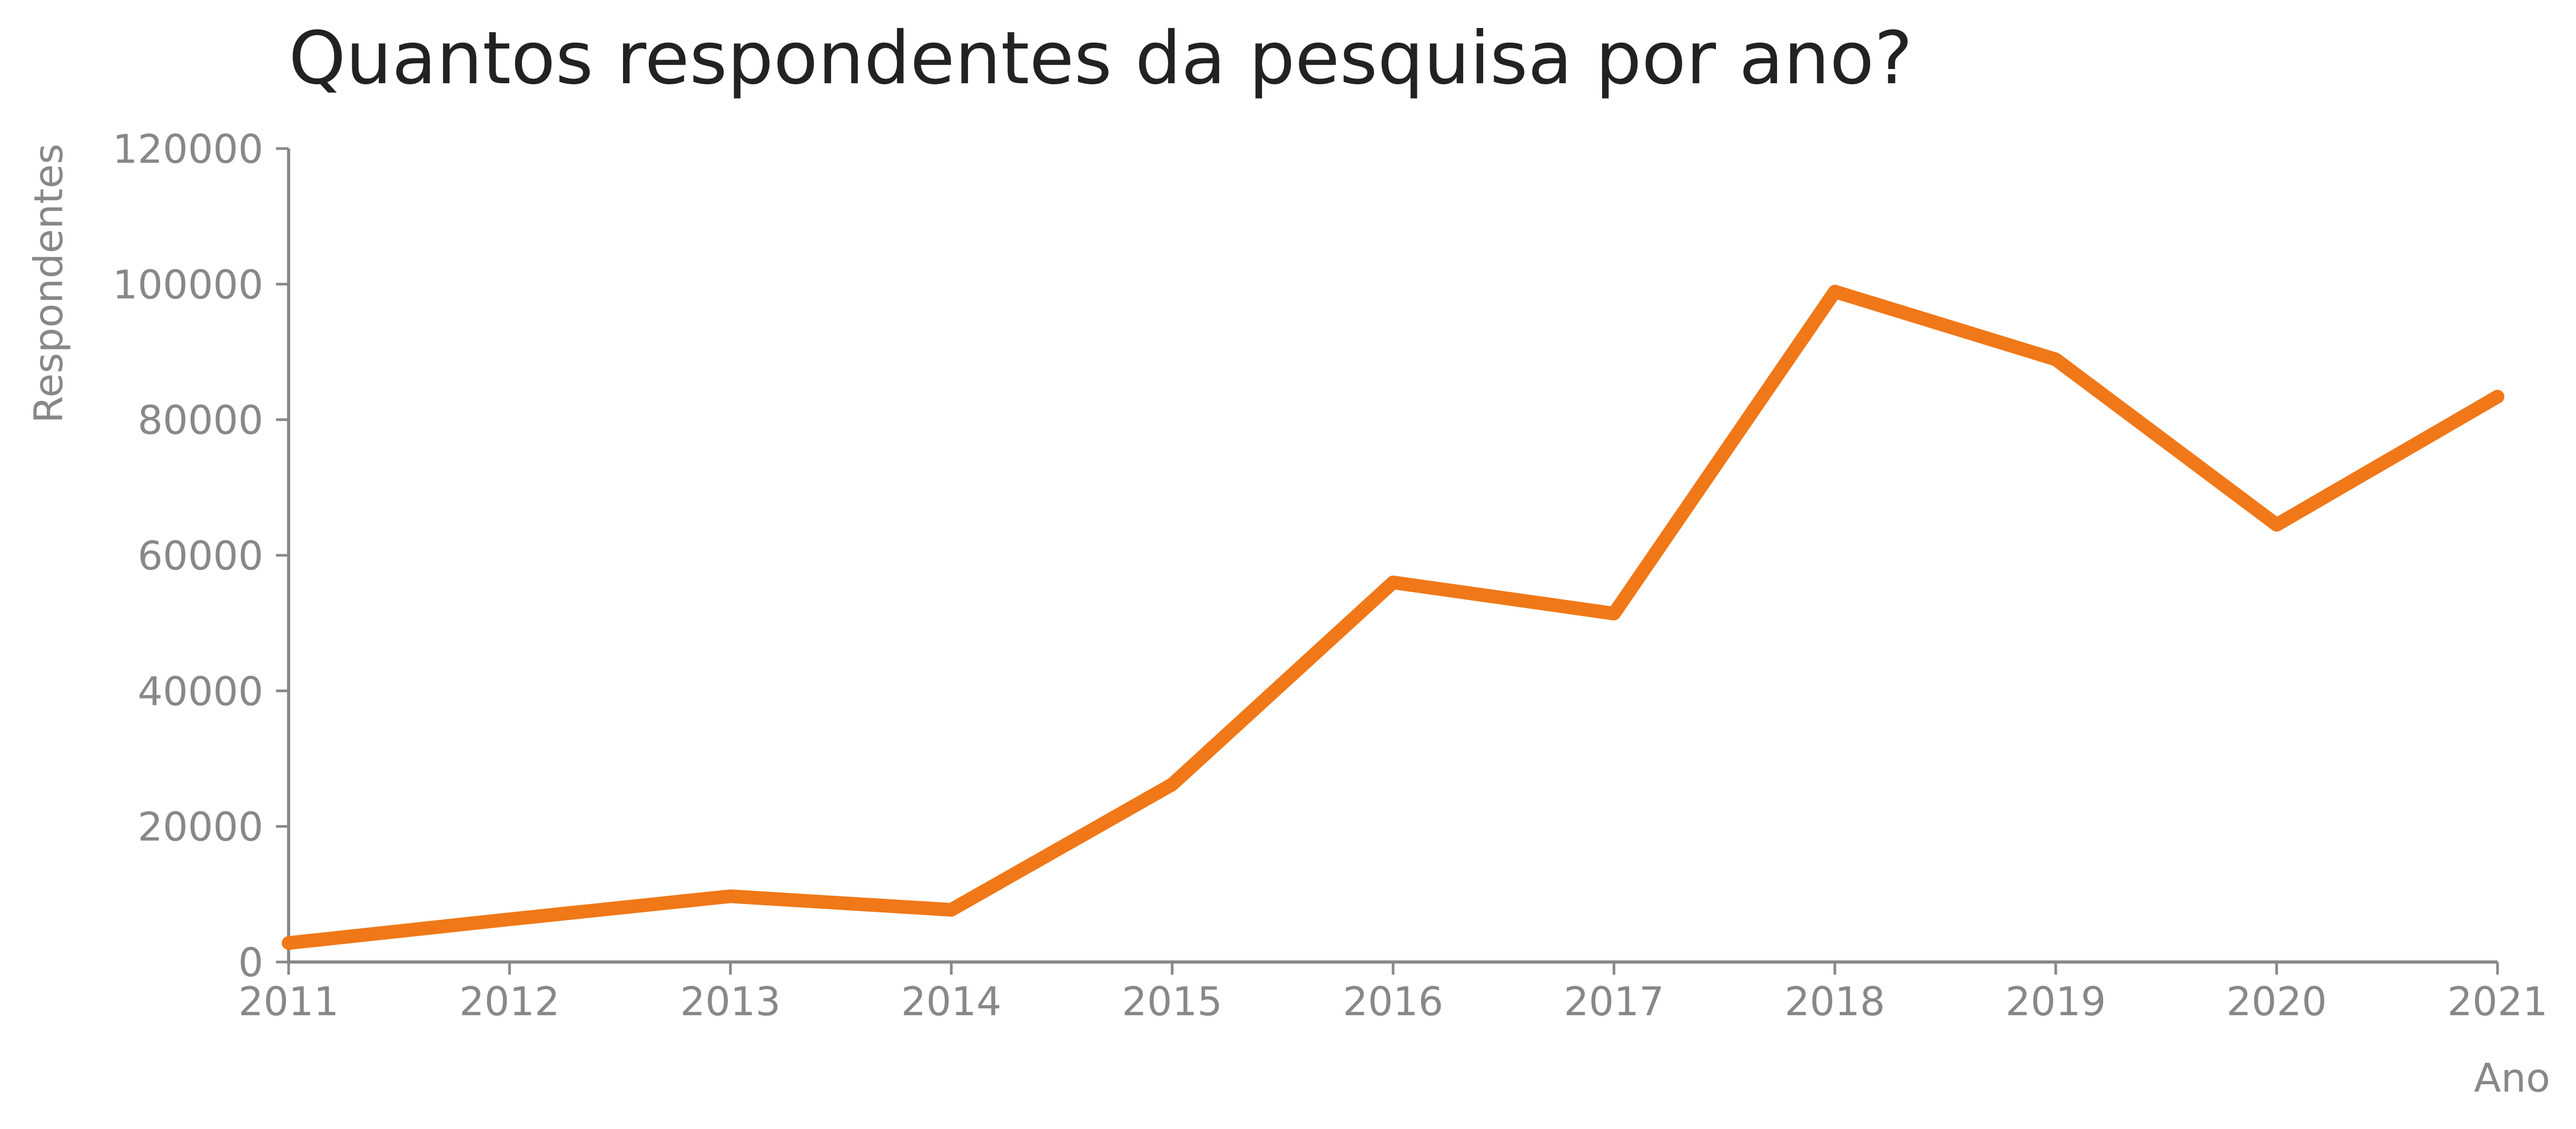  Describe the element at coordinates (188, 284) in the screenshot. I see `y-tick-label: 100000` at that location.